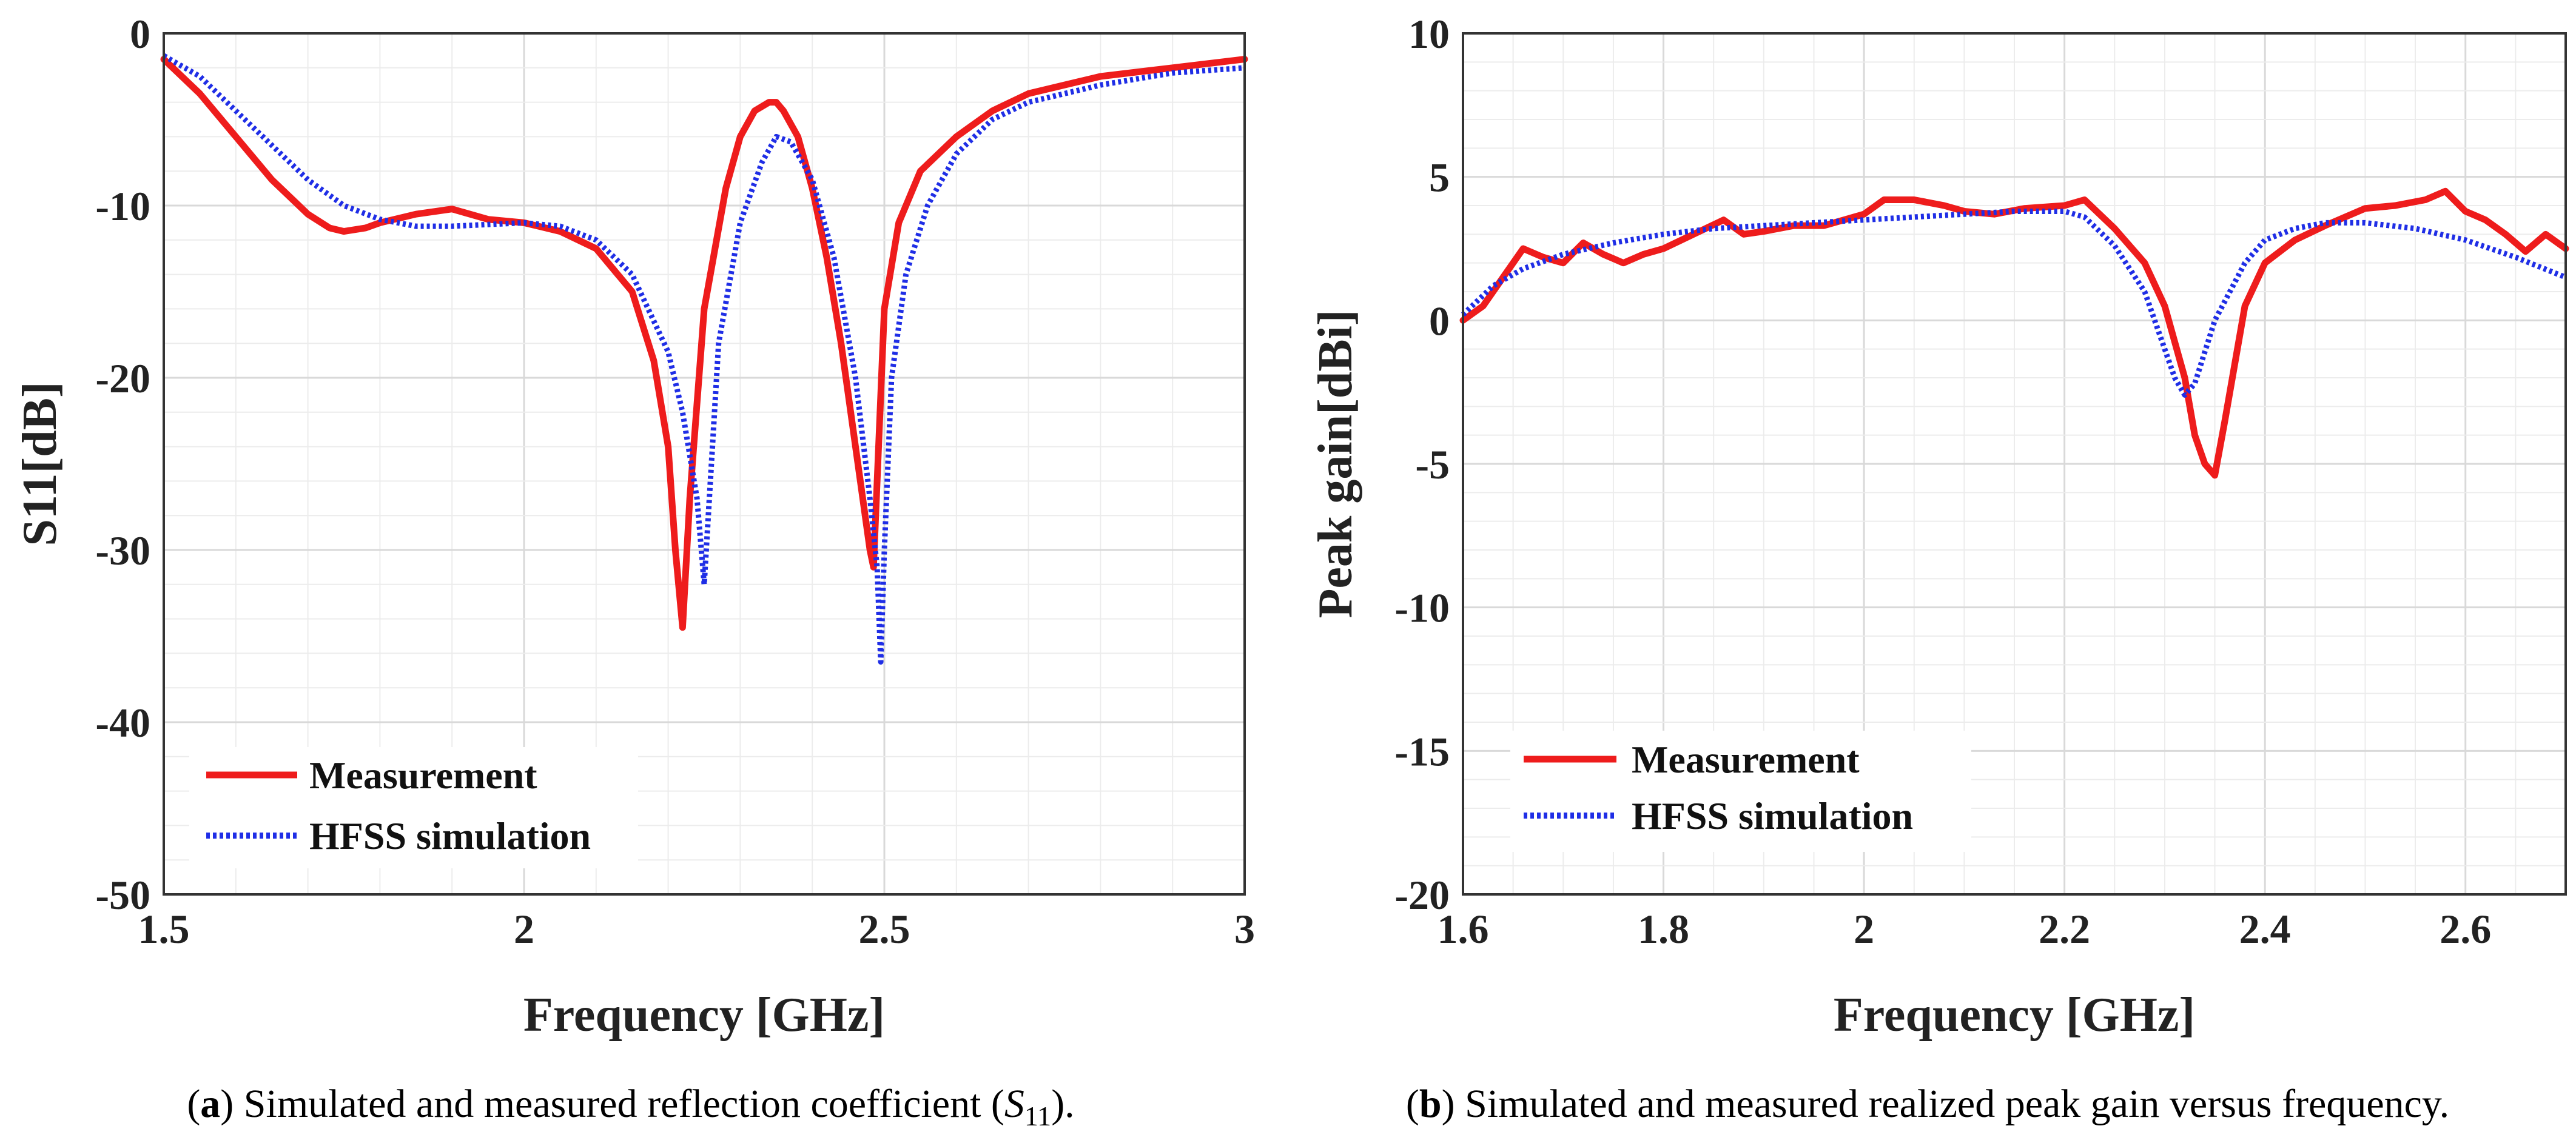 This screenshot has width=2576, height=1143. Describe the element at coordinates (697, 929) in the screenshot. I see `x-tick-labels-a: 1.5 2 2.5 3` at that location.